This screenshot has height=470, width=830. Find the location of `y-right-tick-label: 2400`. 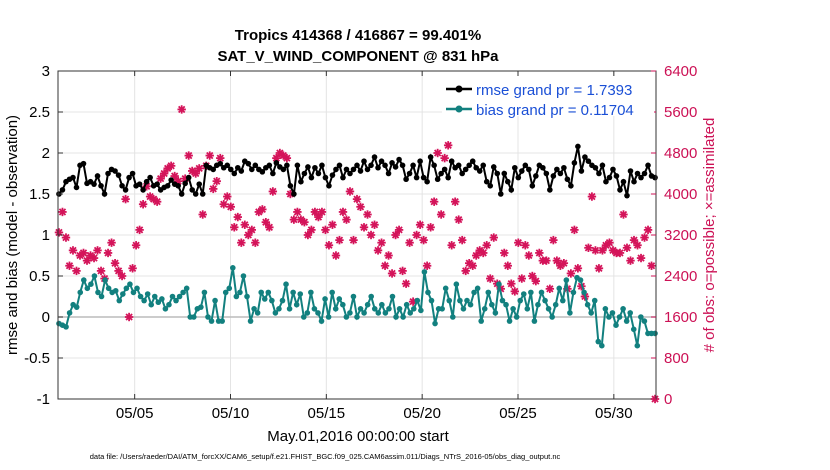

y-right-tick-label: 2400 is located at coordinates (680, 276).